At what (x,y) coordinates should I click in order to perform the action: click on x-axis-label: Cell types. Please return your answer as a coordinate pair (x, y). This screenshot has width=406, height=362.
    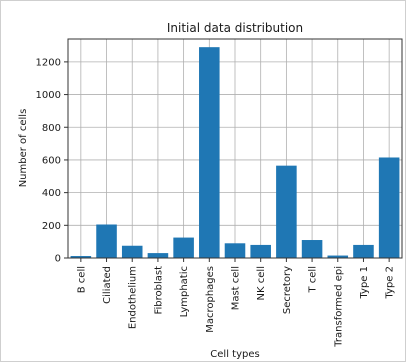
    Looking at the image, I should click on (234, 354).